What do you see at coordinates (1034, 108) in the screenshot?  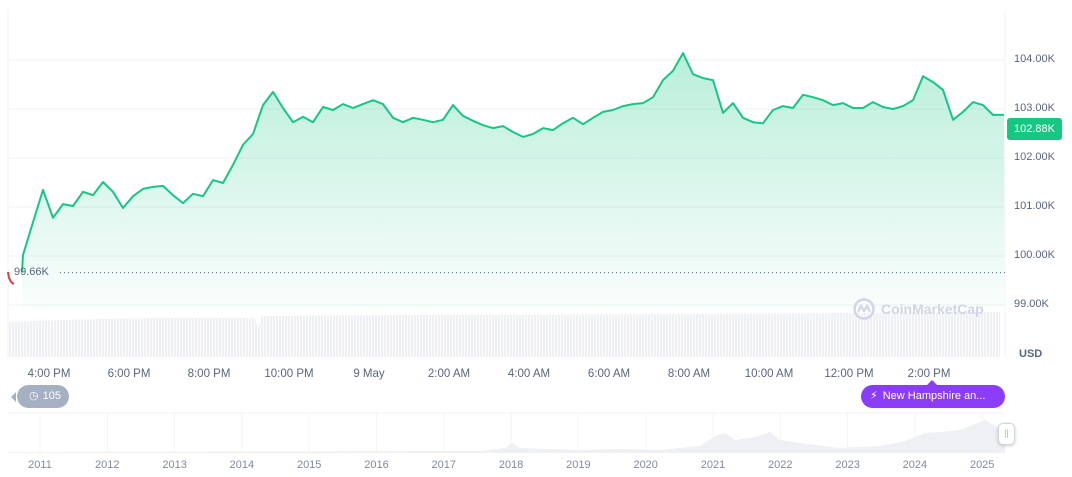 I see `y-tick-label: 103.00K` at bounding box center [1034, 108].